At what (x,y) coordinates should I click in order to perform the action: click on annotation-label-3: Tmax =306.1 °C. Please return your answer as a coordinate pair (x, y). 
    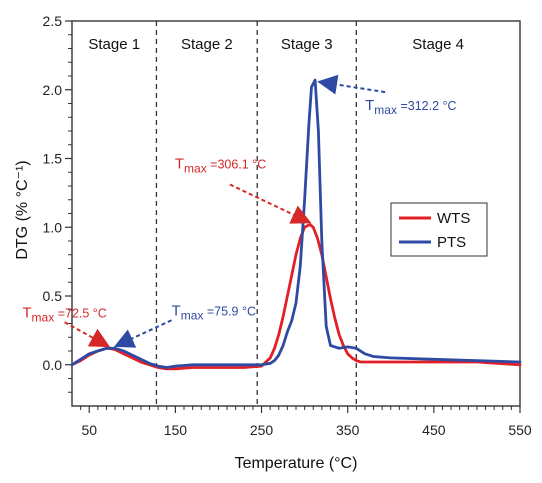
    Looking at the image, I should click on (220, 166).